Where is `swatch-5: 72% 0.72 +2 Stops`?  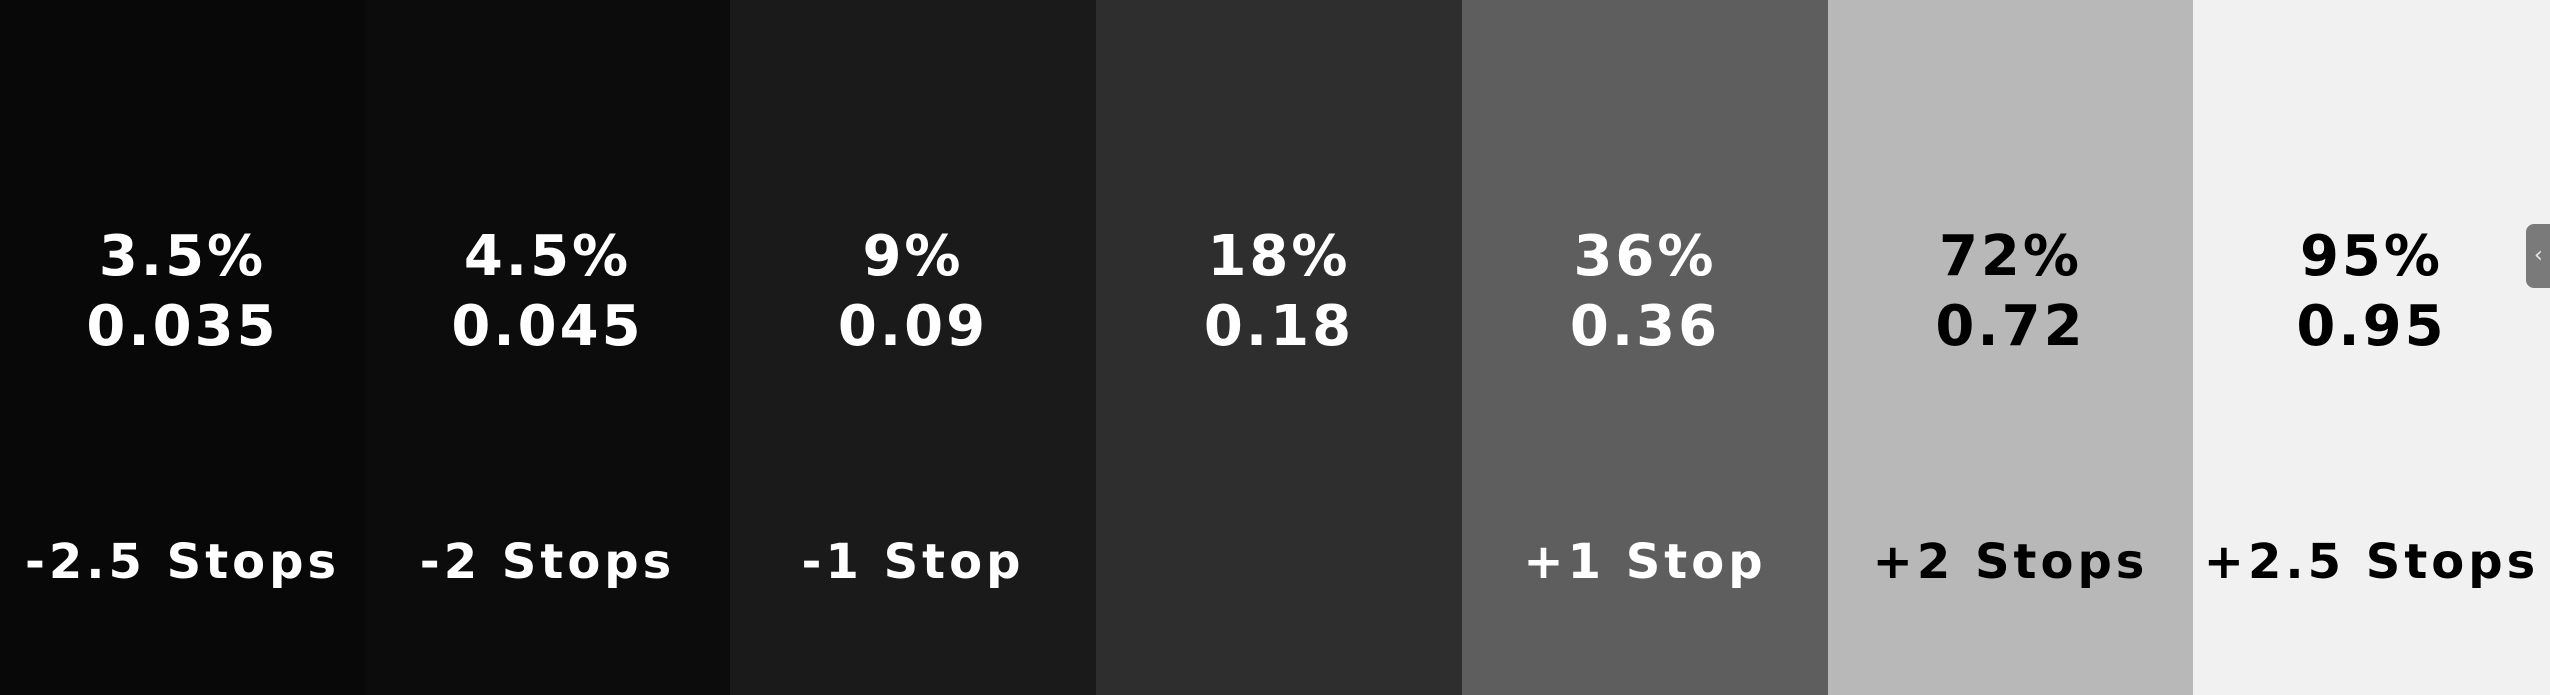
swatch-5: 72% 0.72 +2 Stops is located at coordinates (2010, 347).